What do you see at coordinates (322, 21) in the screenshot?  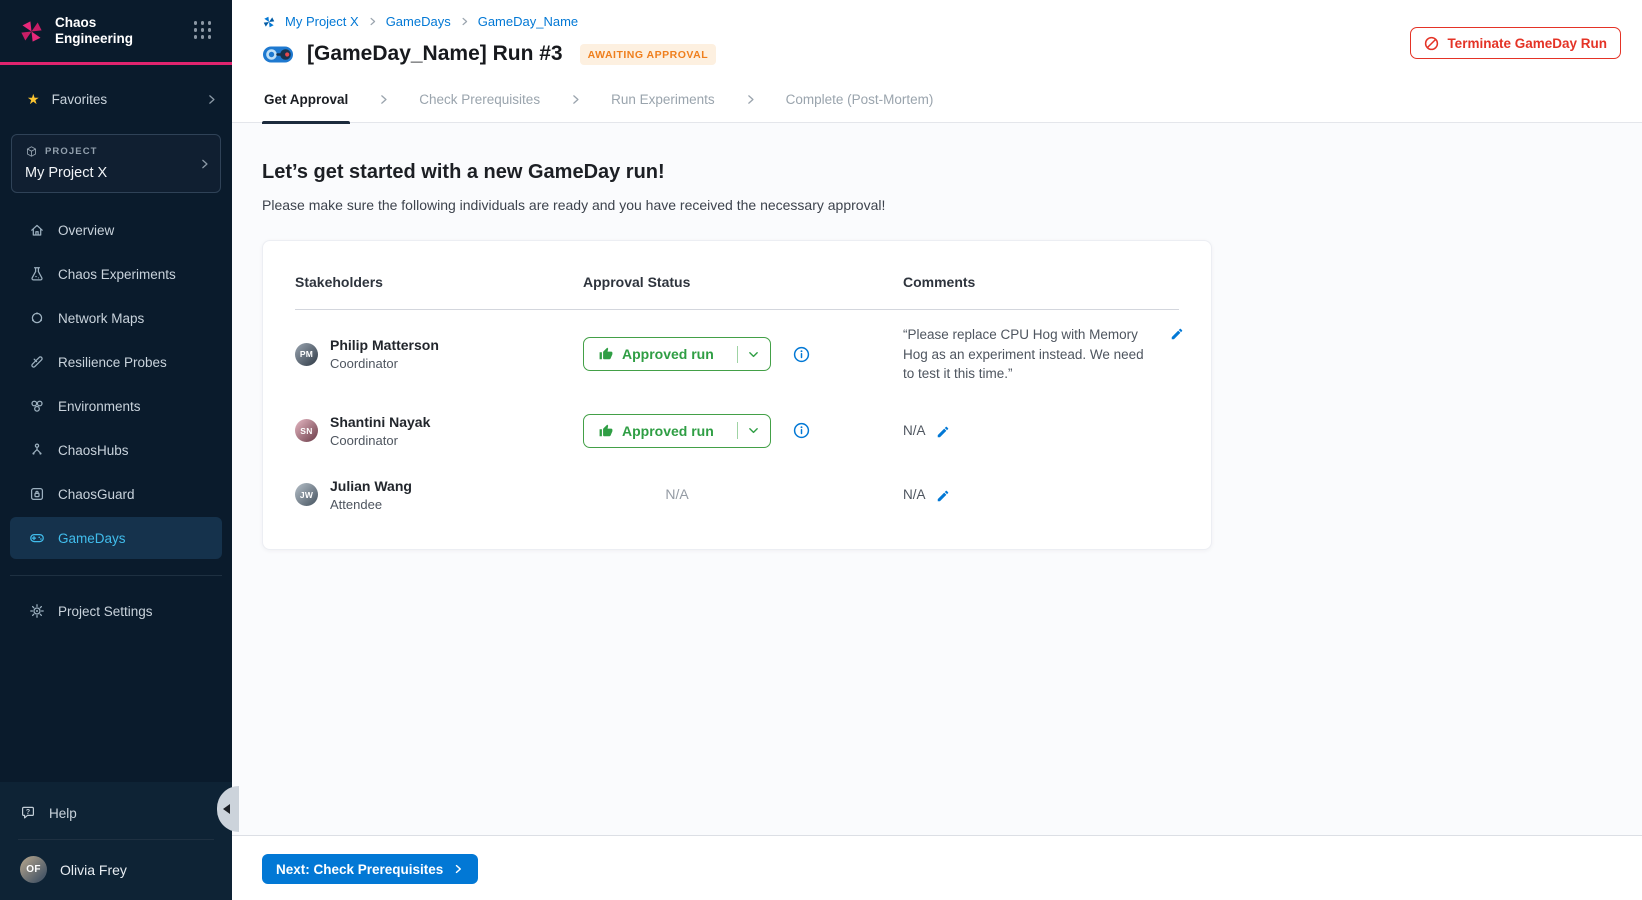 I see `breadcrumb-link: My Project X` at bounding box center [322, 21].